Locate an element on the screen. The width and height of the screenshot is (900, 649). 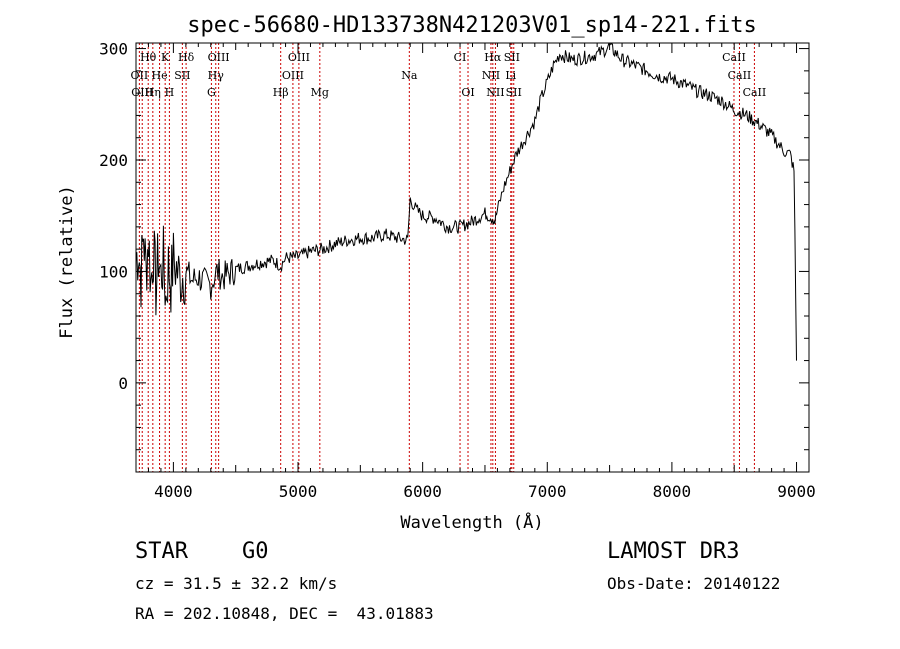
x-axis-label: Wavelength (Å) is located at coordinates (471, 522).